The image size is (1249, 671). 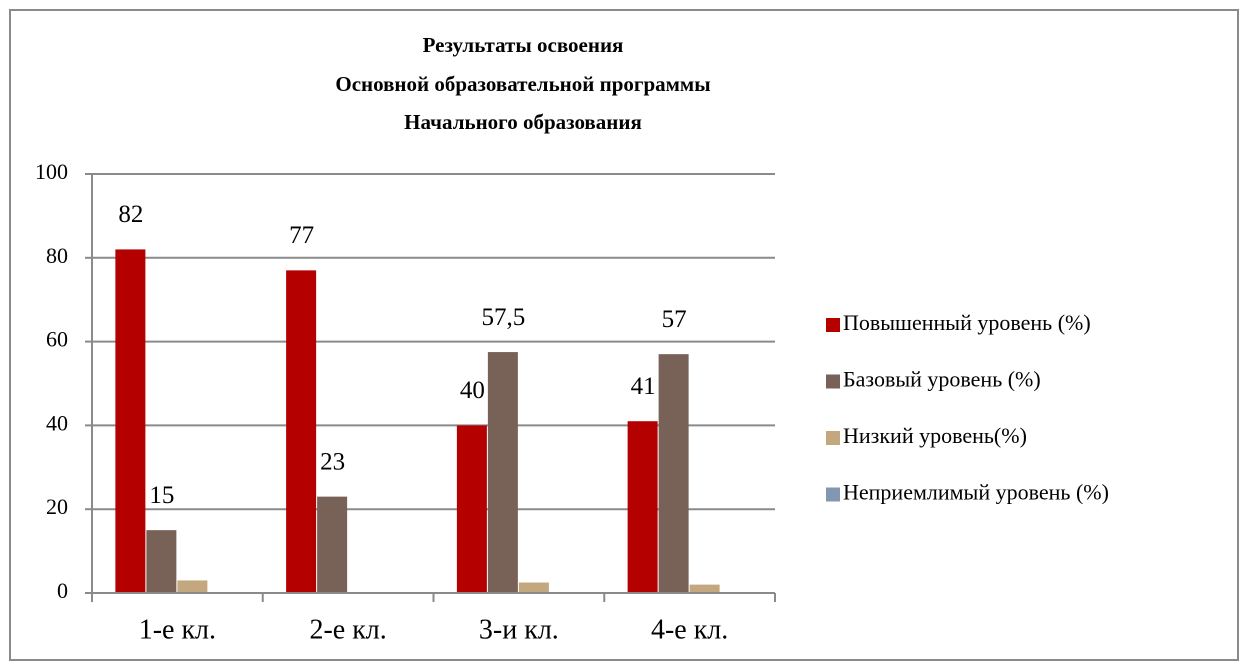 I want to click on x-tick-label: 2-е кл., so click(x=347, y=629).